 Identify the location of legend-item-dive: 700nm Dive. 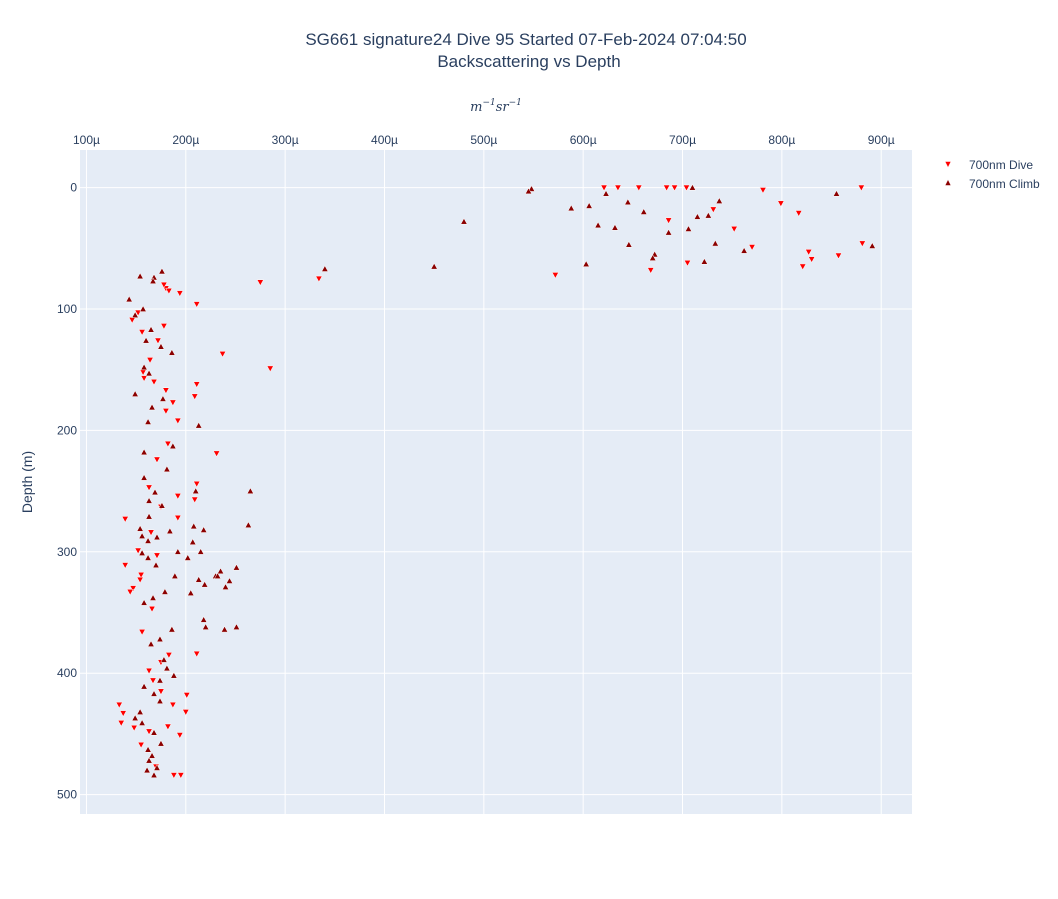
(988, 165).